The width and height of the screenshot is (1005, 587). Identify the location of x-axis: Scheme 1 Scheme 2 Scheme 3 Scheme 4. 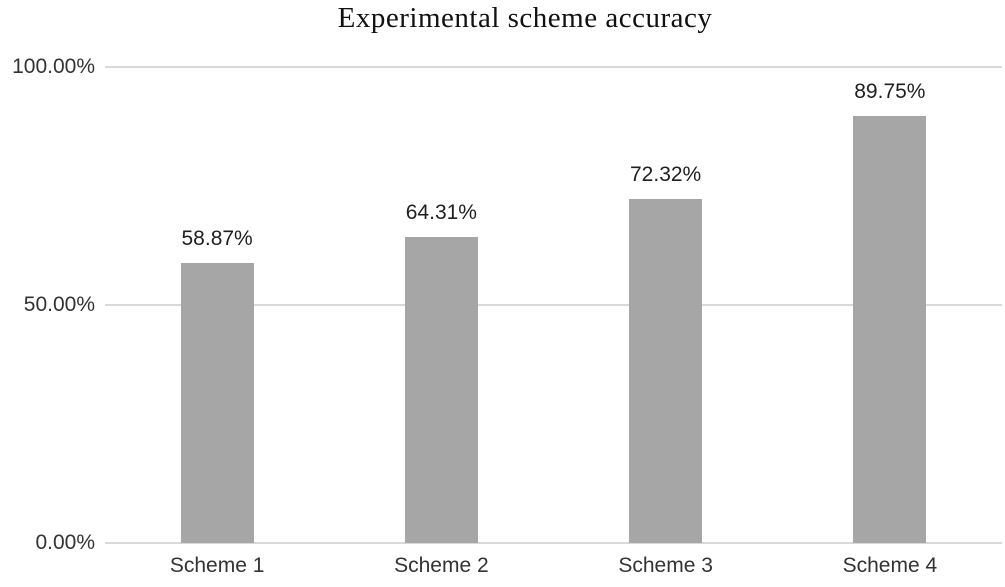
(553, 568).